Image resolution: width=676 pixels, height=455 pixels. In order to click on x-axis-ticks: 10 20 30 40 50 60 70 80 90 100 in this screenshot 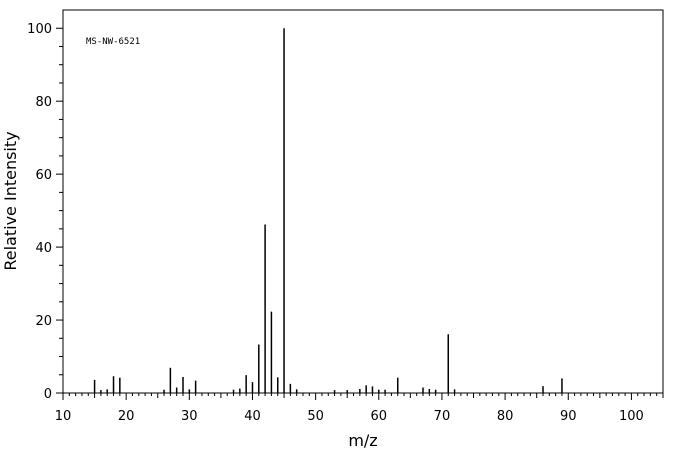, I will do `click(359, 408)`.